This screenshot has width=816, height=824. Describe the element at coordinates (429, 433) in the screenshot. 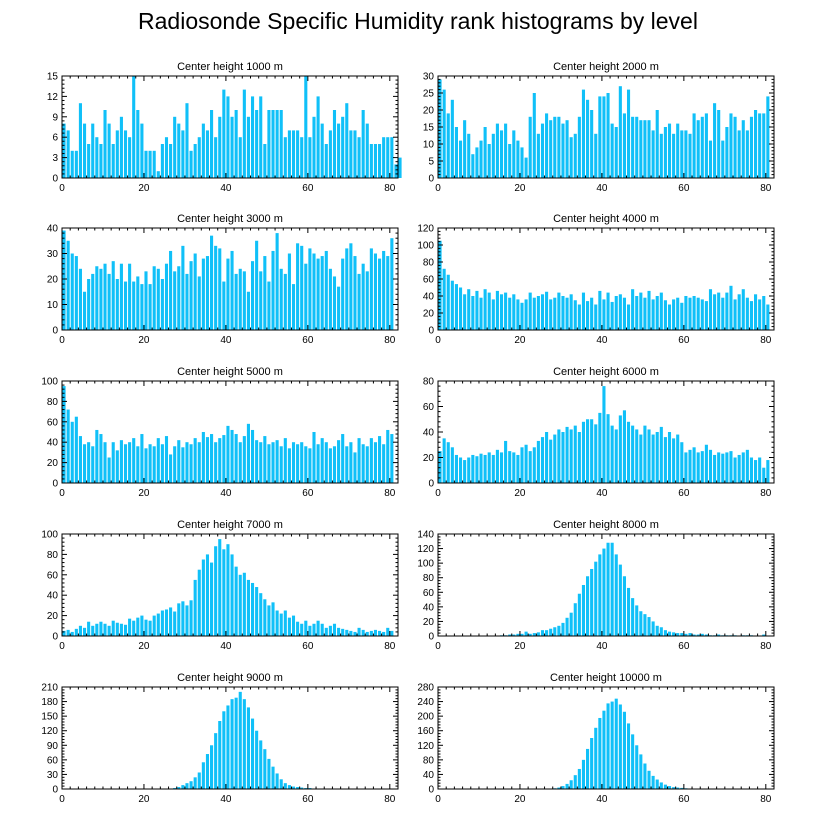

I see `y-tick-label: 40` at that location.